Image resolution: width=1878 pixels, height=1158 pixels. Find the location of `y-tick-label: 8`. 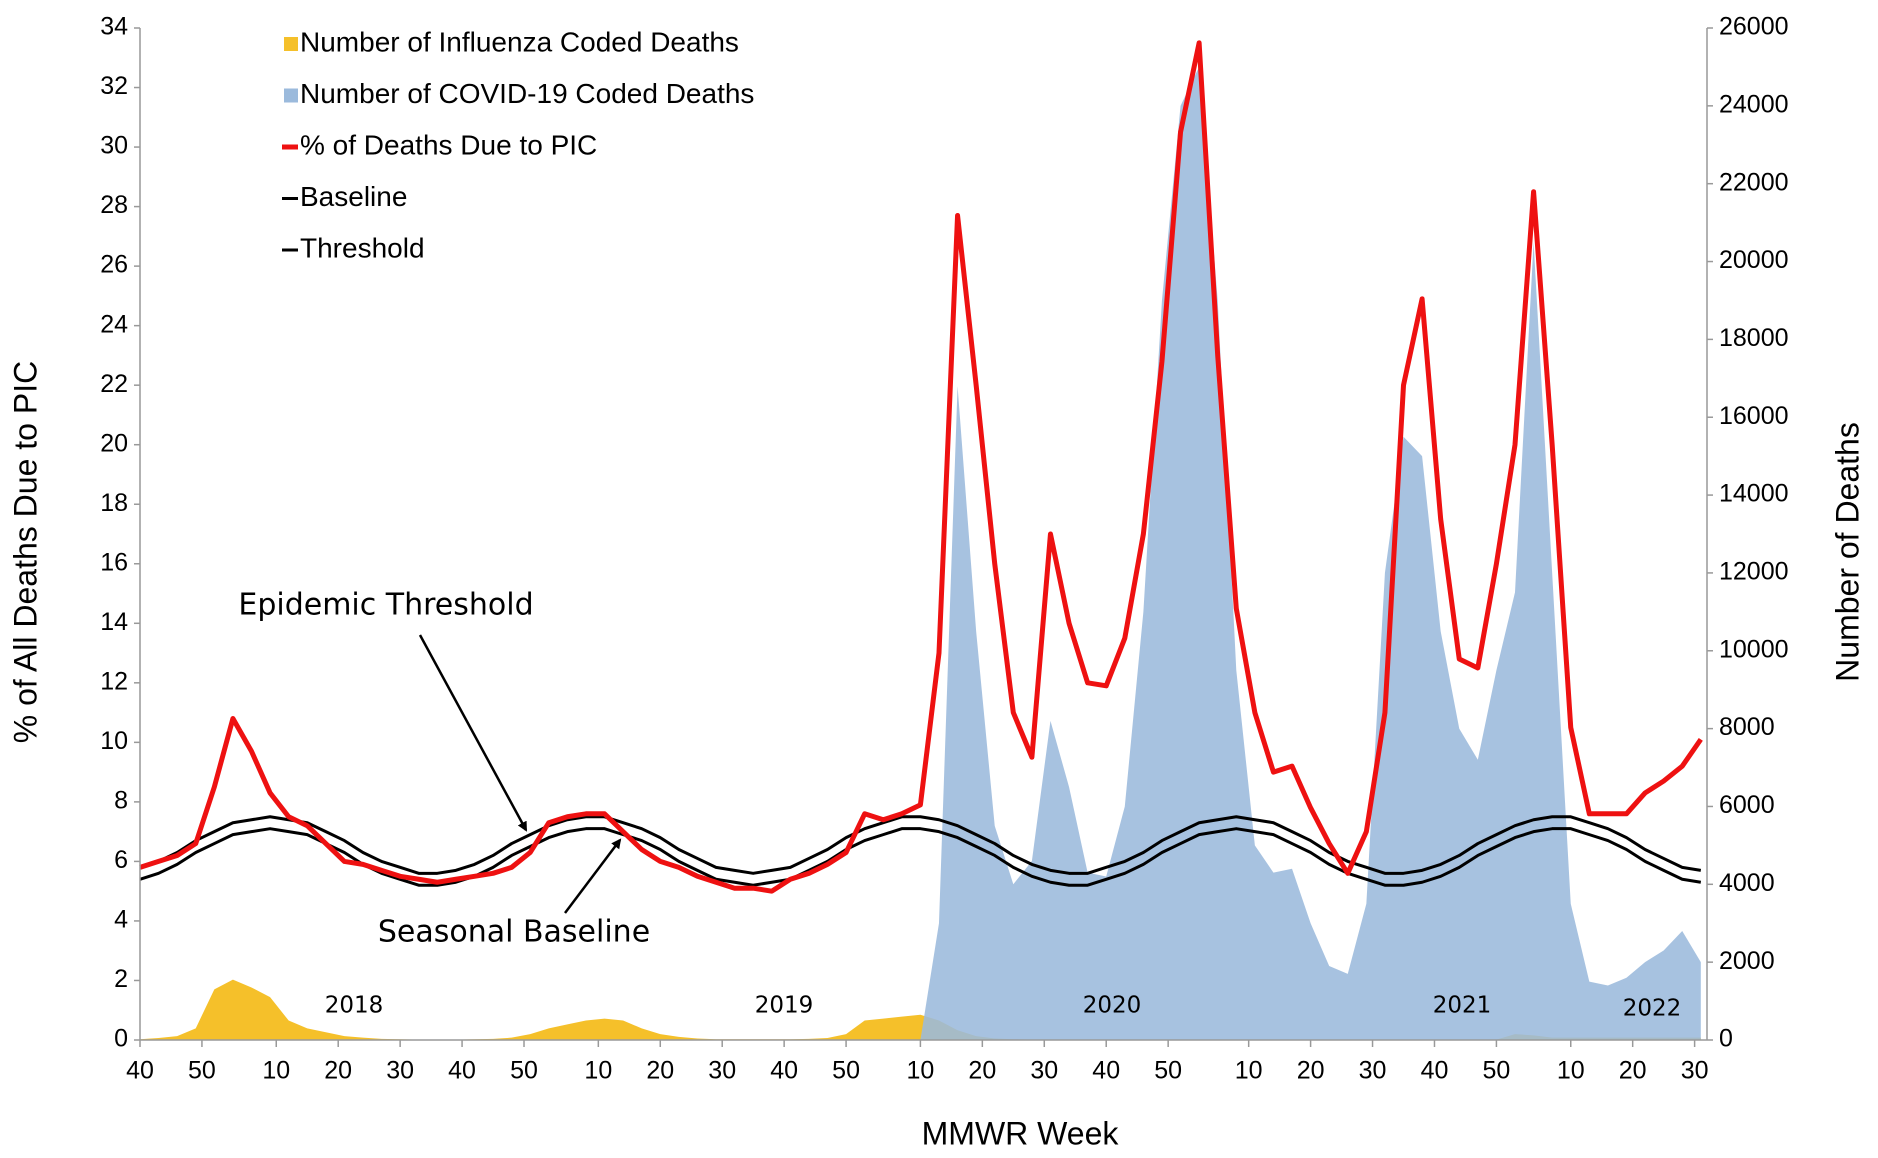

y-tick-label: 8 is located at coordinates (121, 800).